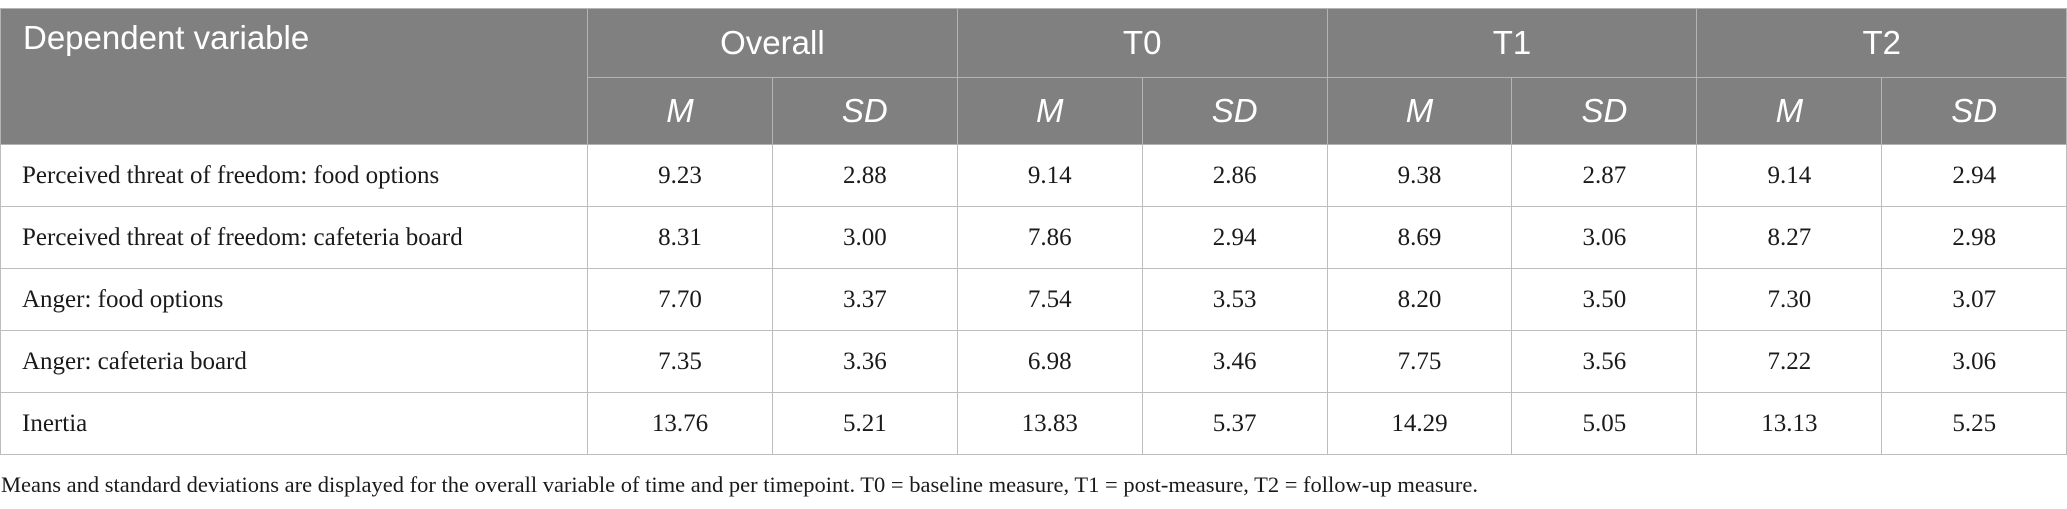  Describe the element at coordinates (1049, 423) in the screenshot. I see `cell-value: 13.83` at that location.